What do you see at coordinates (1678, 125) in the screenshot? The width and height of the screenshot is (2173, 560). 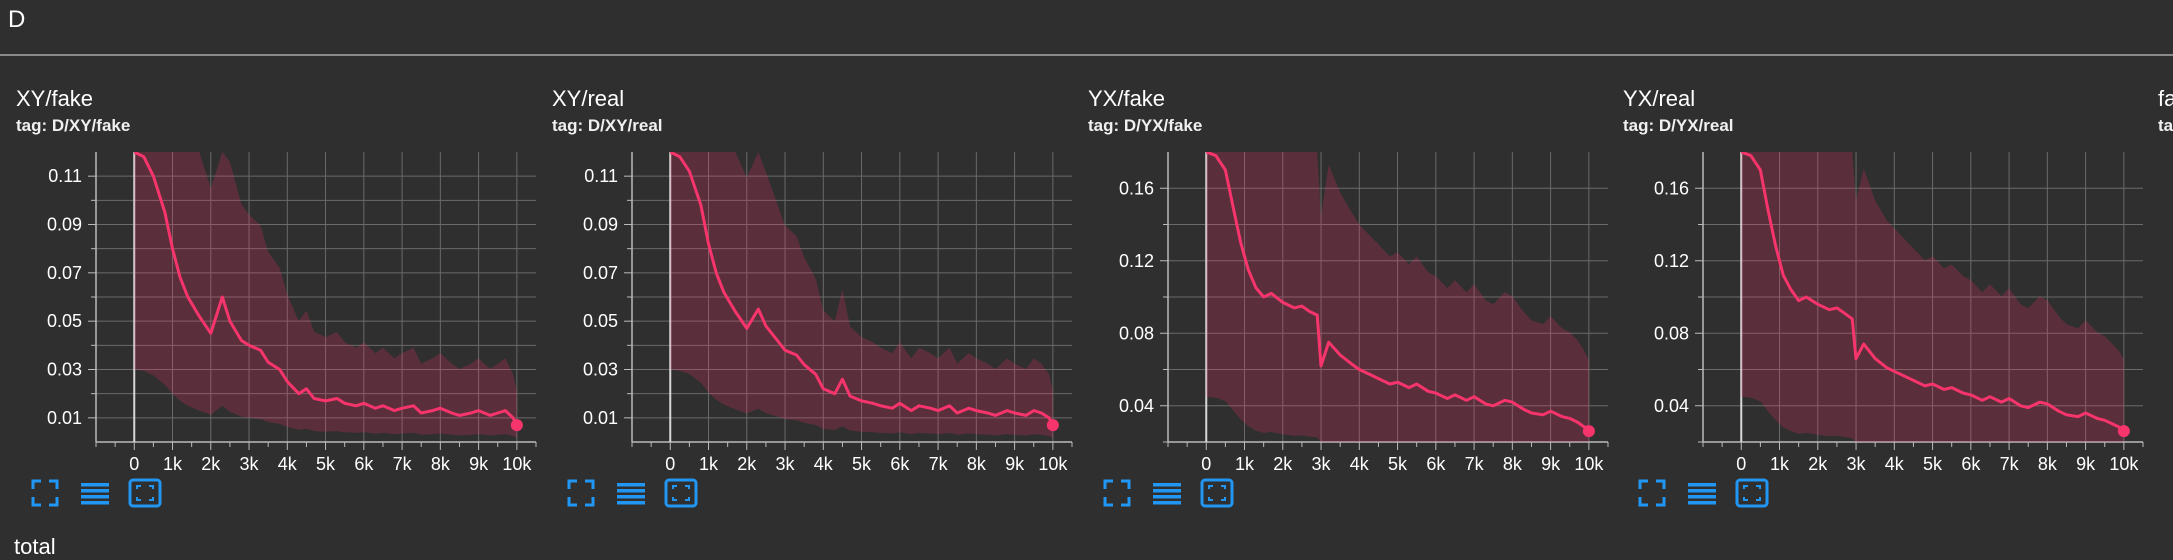 I see `chart-tag: tag: D/YX/real` at bounding box center [1678, 125].